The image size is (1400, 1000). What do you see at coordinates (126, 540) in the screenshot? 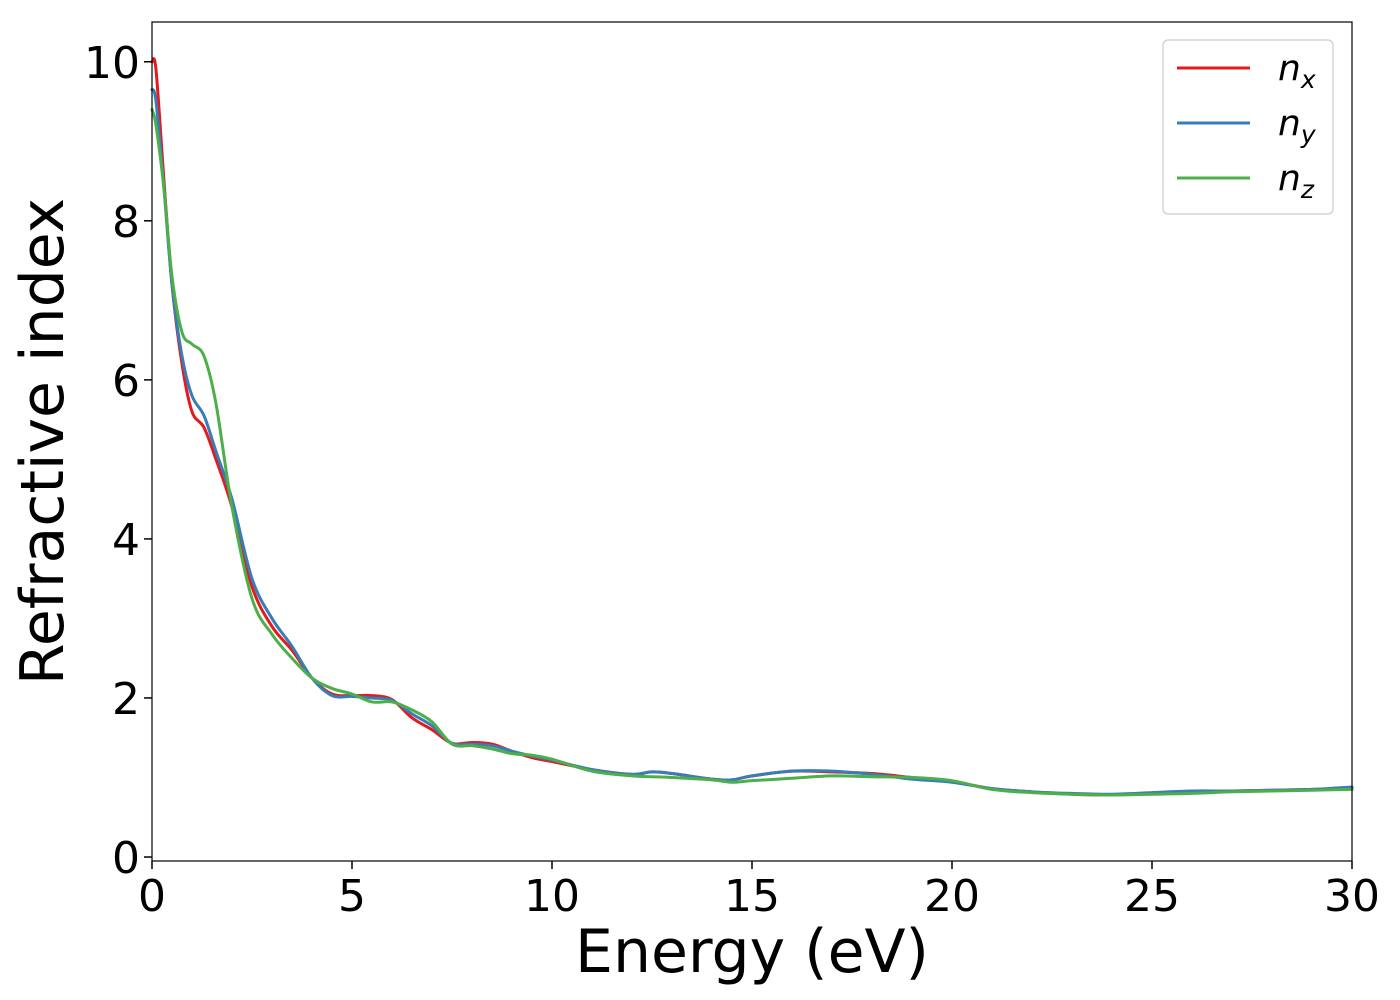
I see `y-tick-label: 4` at bounding box center [126, 540].